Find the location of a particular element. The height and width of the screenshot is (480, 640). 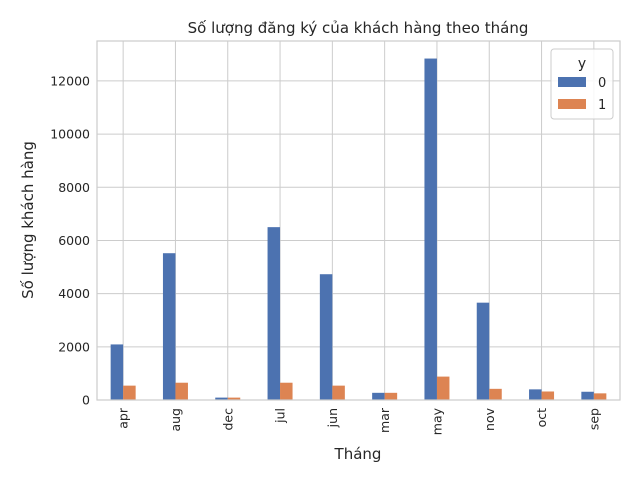

x-tick-label: dec is located at coordinates (227, 419).